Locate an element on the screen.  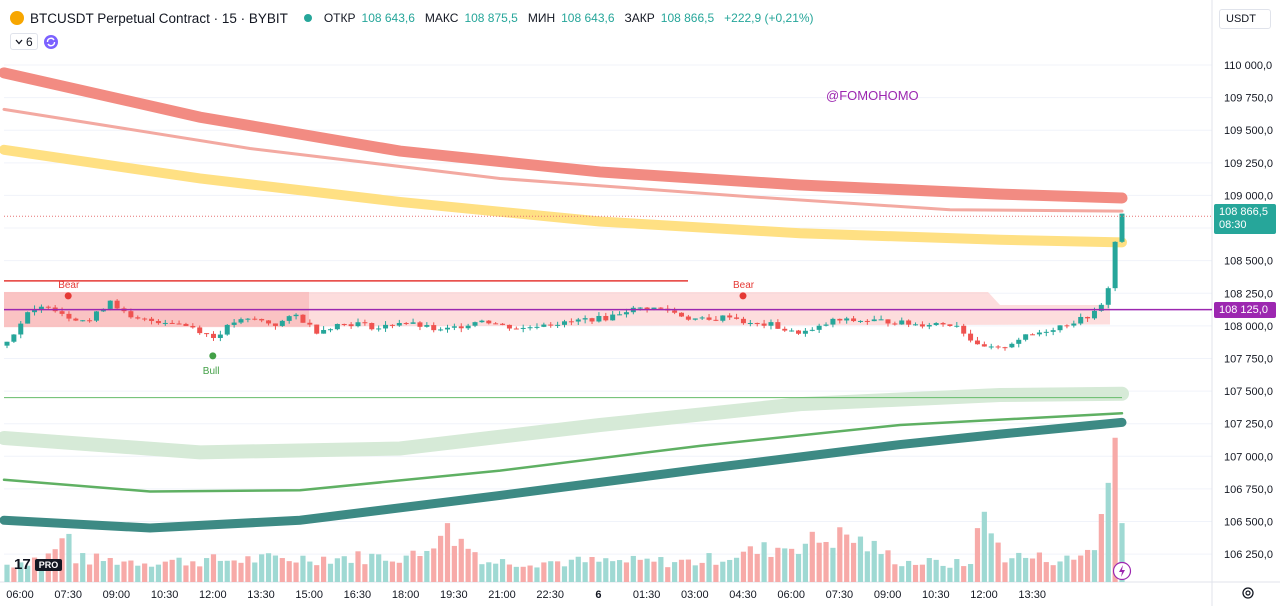
refresh-icon is located at coordinates (51, 41).